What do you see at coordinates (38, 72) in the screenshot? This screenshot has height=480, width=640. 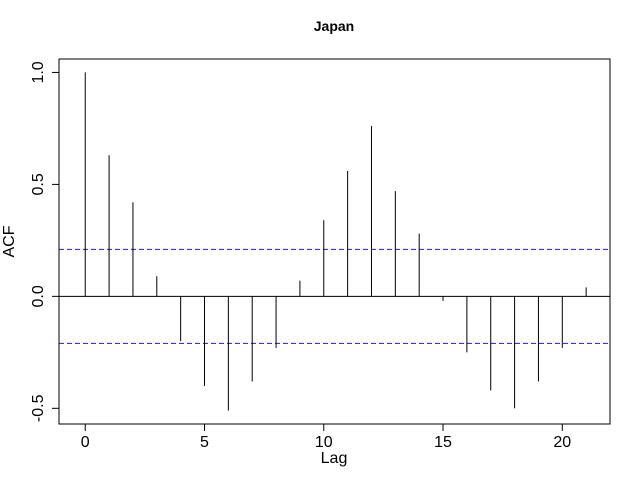 I see `y-tick-label: 1.0` at bounding box center [38, 72].